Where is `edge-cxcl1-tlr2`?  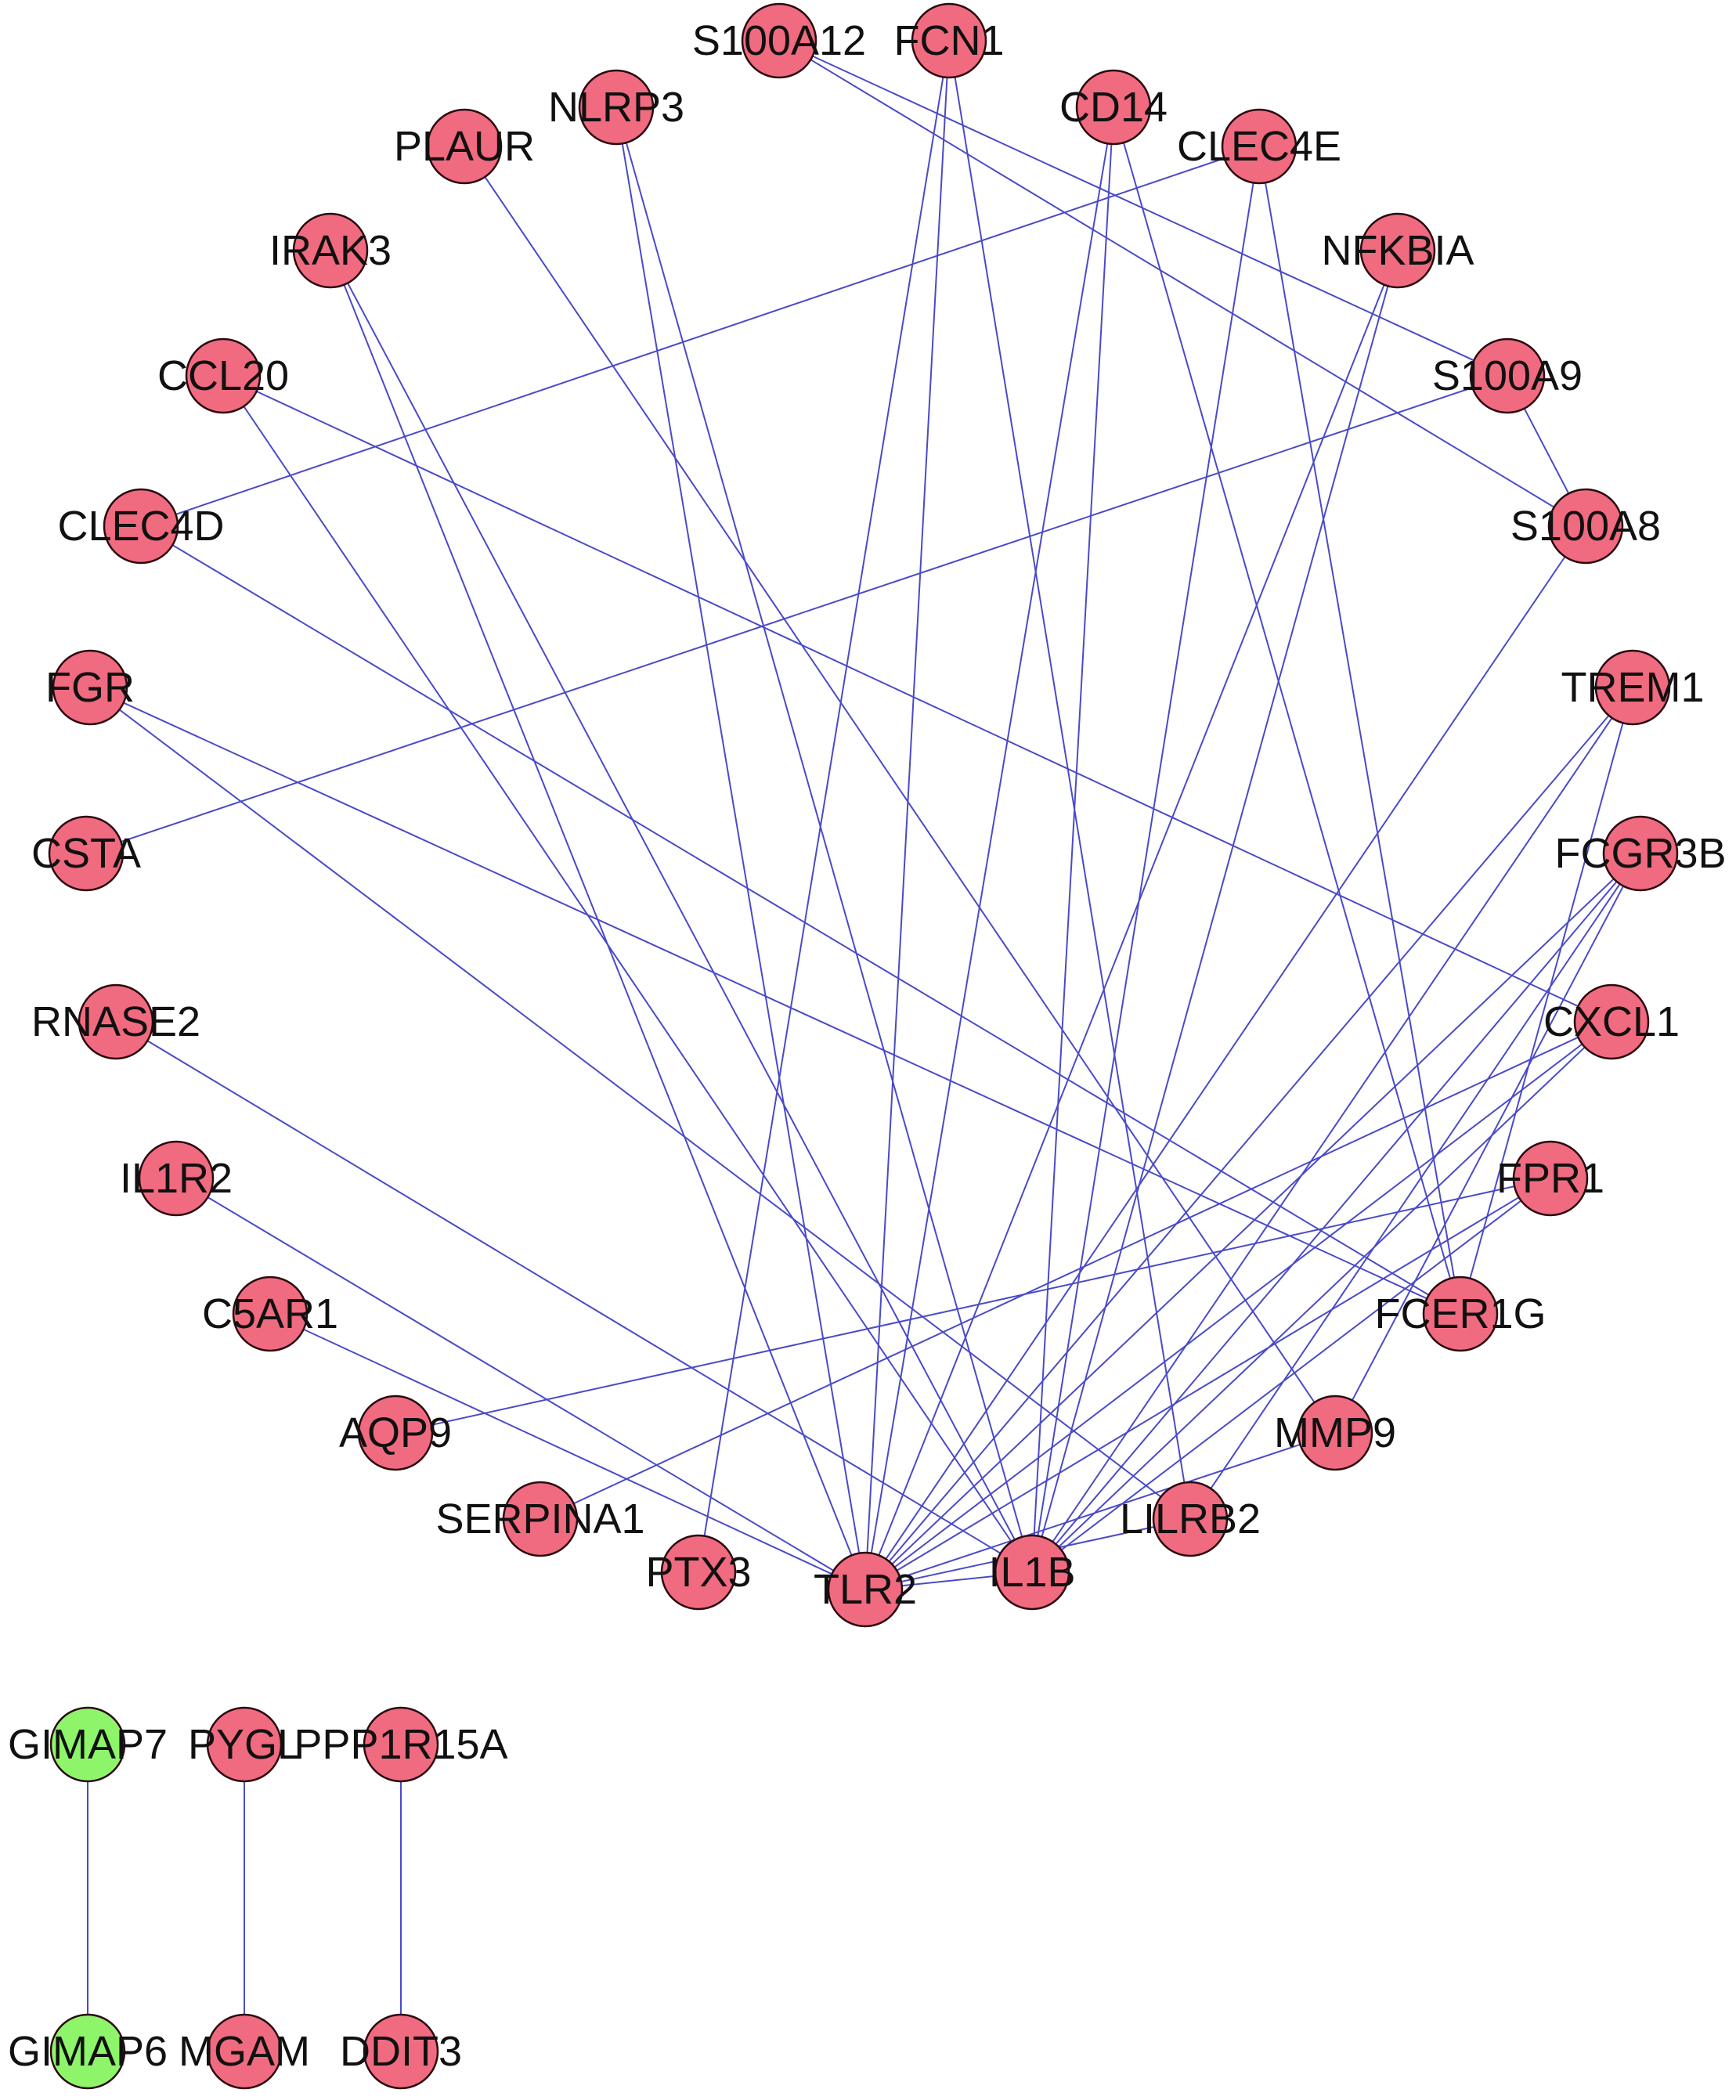 edge-cxcl1-tlr2 is located at coordinates (1238, 1305).